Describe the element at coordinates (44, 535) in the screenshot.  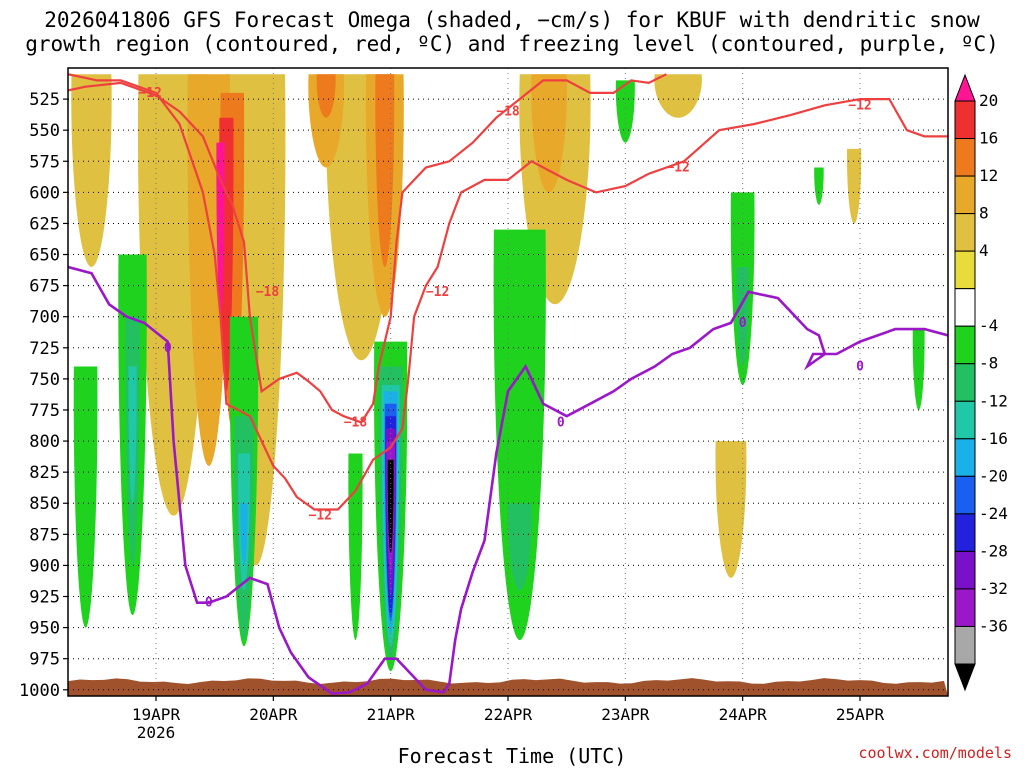
I see `y-tick-label: 875` at that location.